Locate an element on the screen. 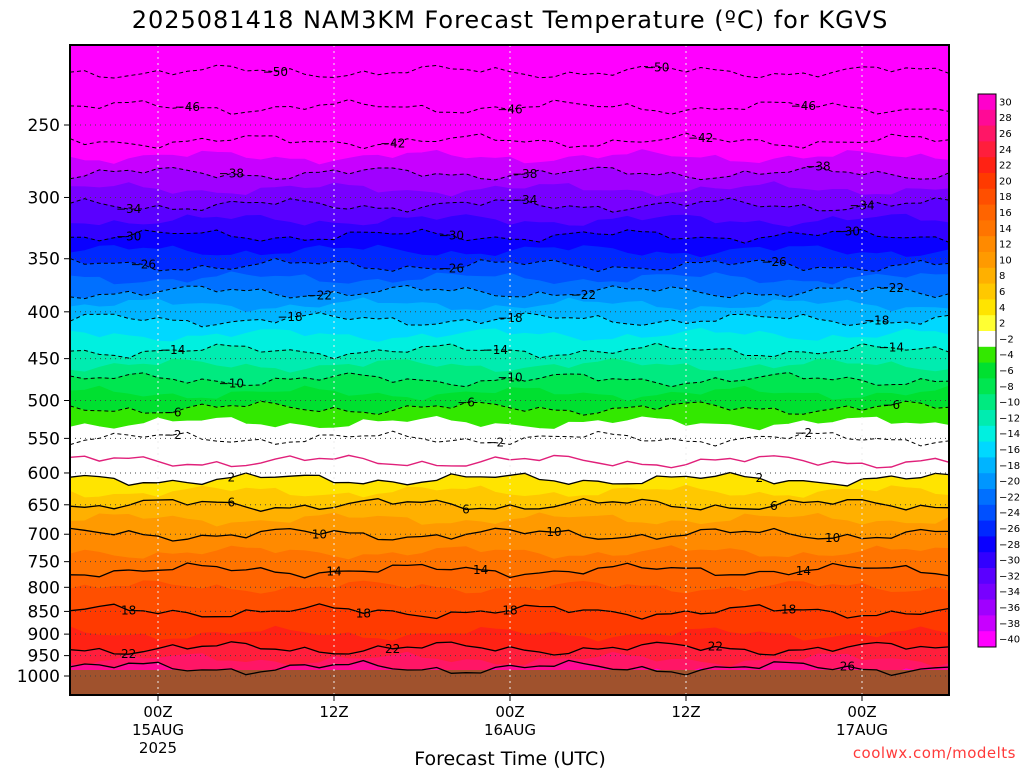  x-tick-date: 17AUG is located at coordinates (862, 730).